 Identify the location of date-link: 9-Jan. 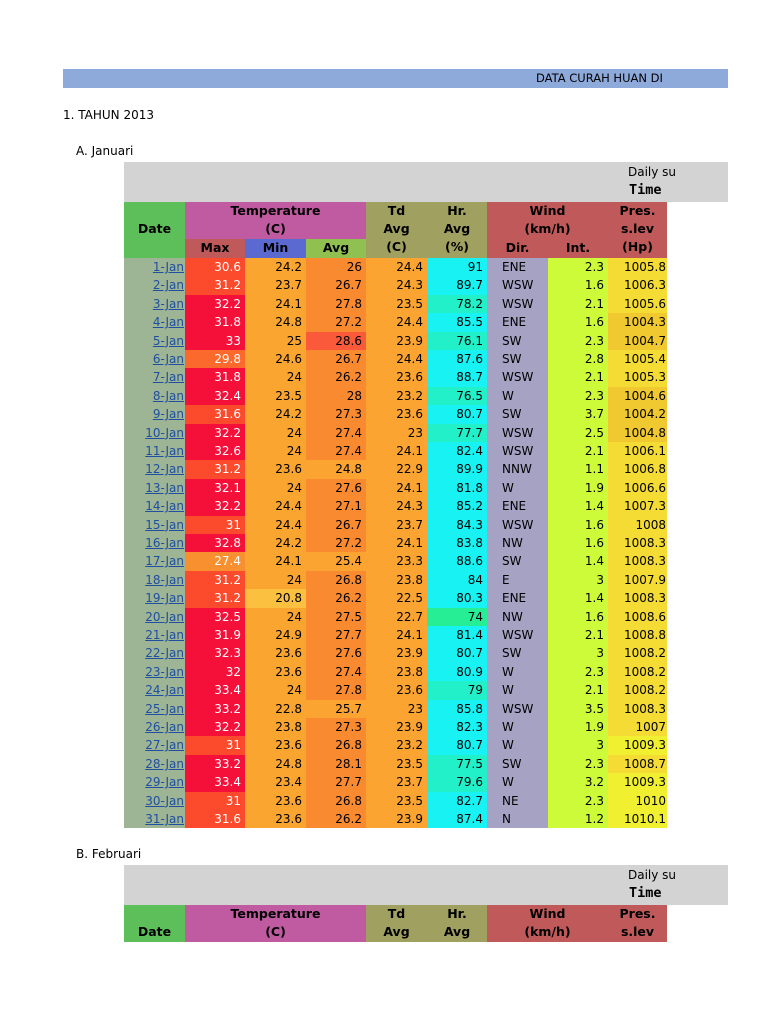
(168, 414).